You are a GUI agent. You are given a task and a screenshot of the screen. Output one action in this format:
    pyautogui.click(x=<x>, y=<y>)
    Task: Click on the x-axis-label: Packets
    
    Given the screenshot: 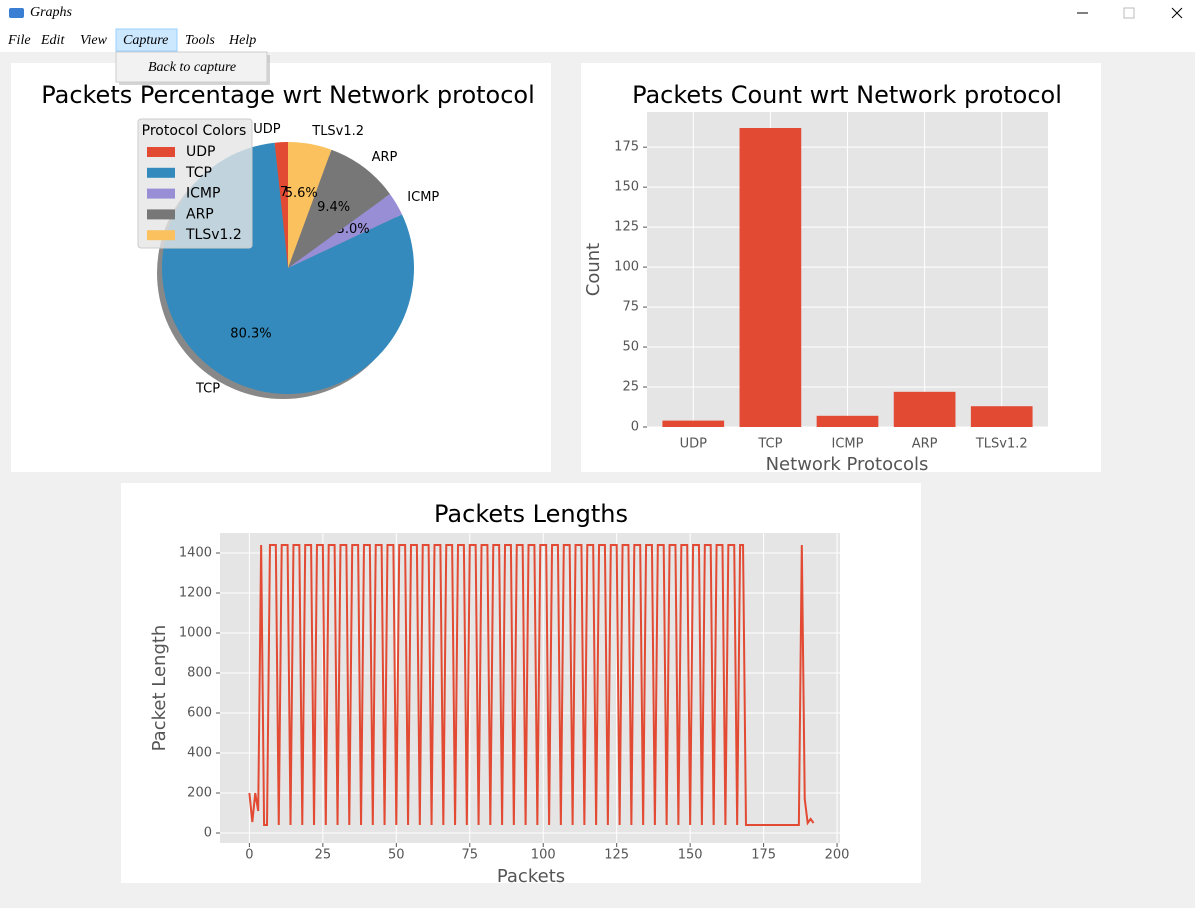 What is the action you would take?
    pyautogui.click(x=531, y=876)
    